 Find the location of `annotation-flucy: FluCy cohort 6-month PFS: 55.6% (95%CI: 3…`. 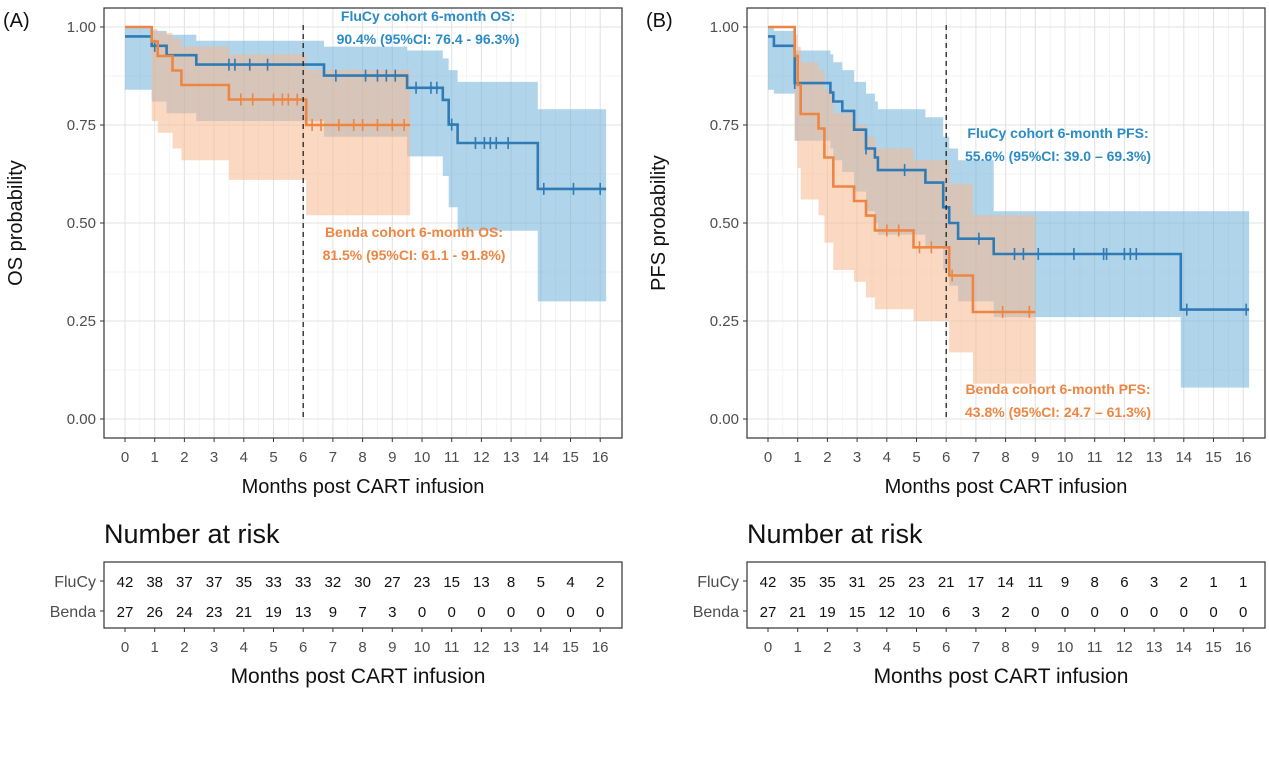

annotation-flucy: FluCy cohort 6-month PFS: 55.6% (95%CI: 3… is located at coordinates (1058, 144).